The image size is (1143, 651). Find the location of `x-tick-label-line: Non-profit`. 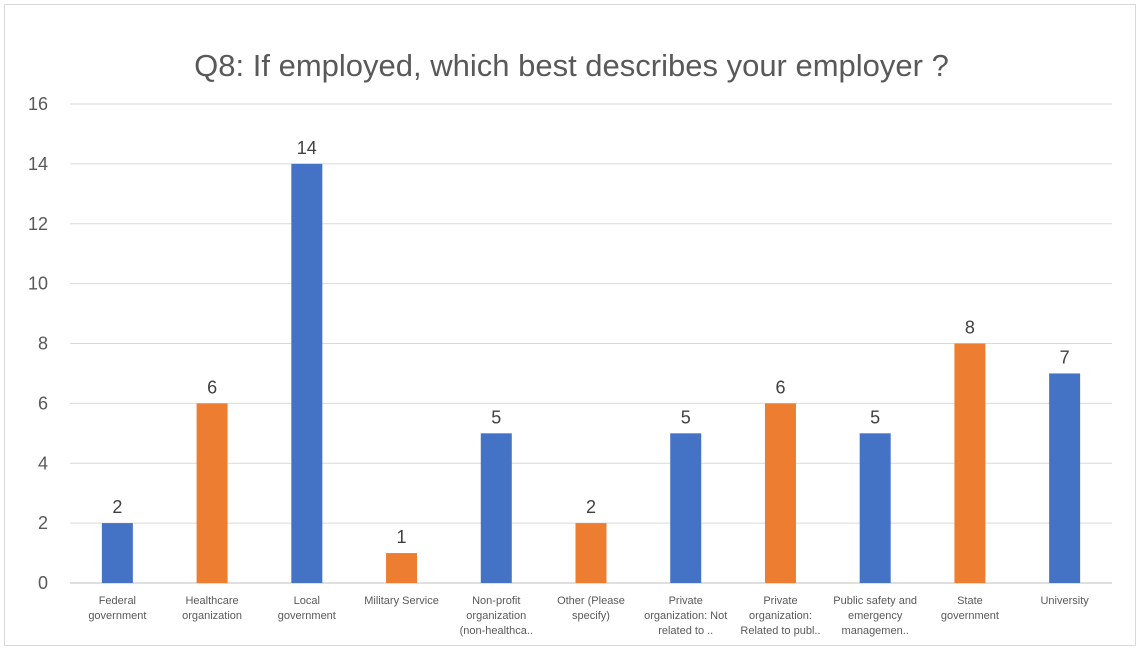

x-tick-label-line: Non-profit is located at coordinates (496, 601).